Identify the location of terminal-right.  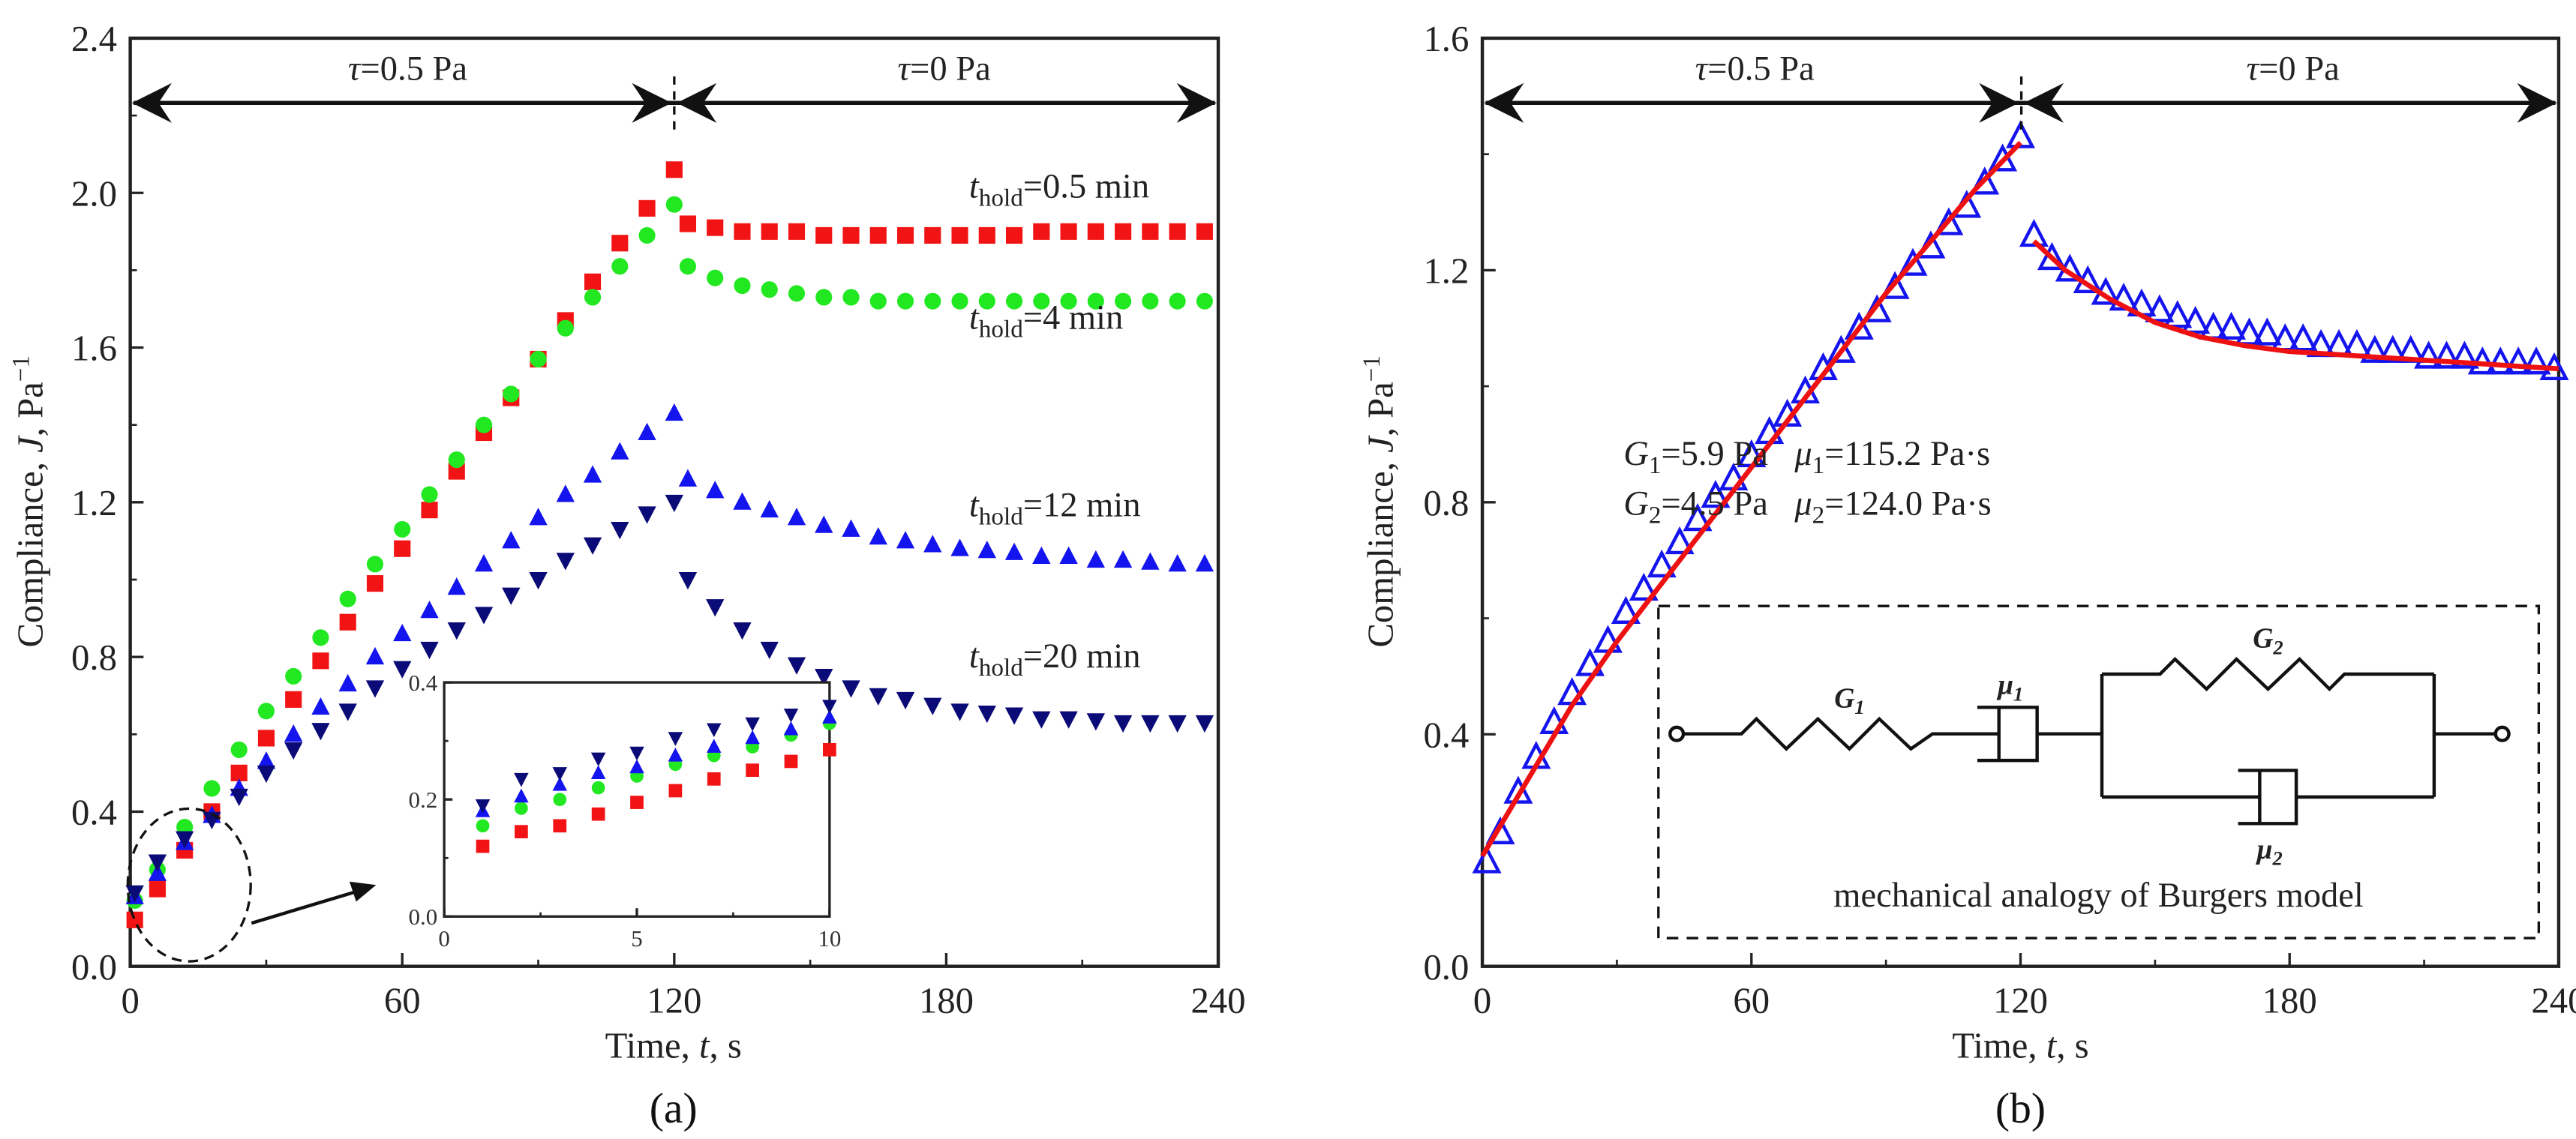
(2502, 733).